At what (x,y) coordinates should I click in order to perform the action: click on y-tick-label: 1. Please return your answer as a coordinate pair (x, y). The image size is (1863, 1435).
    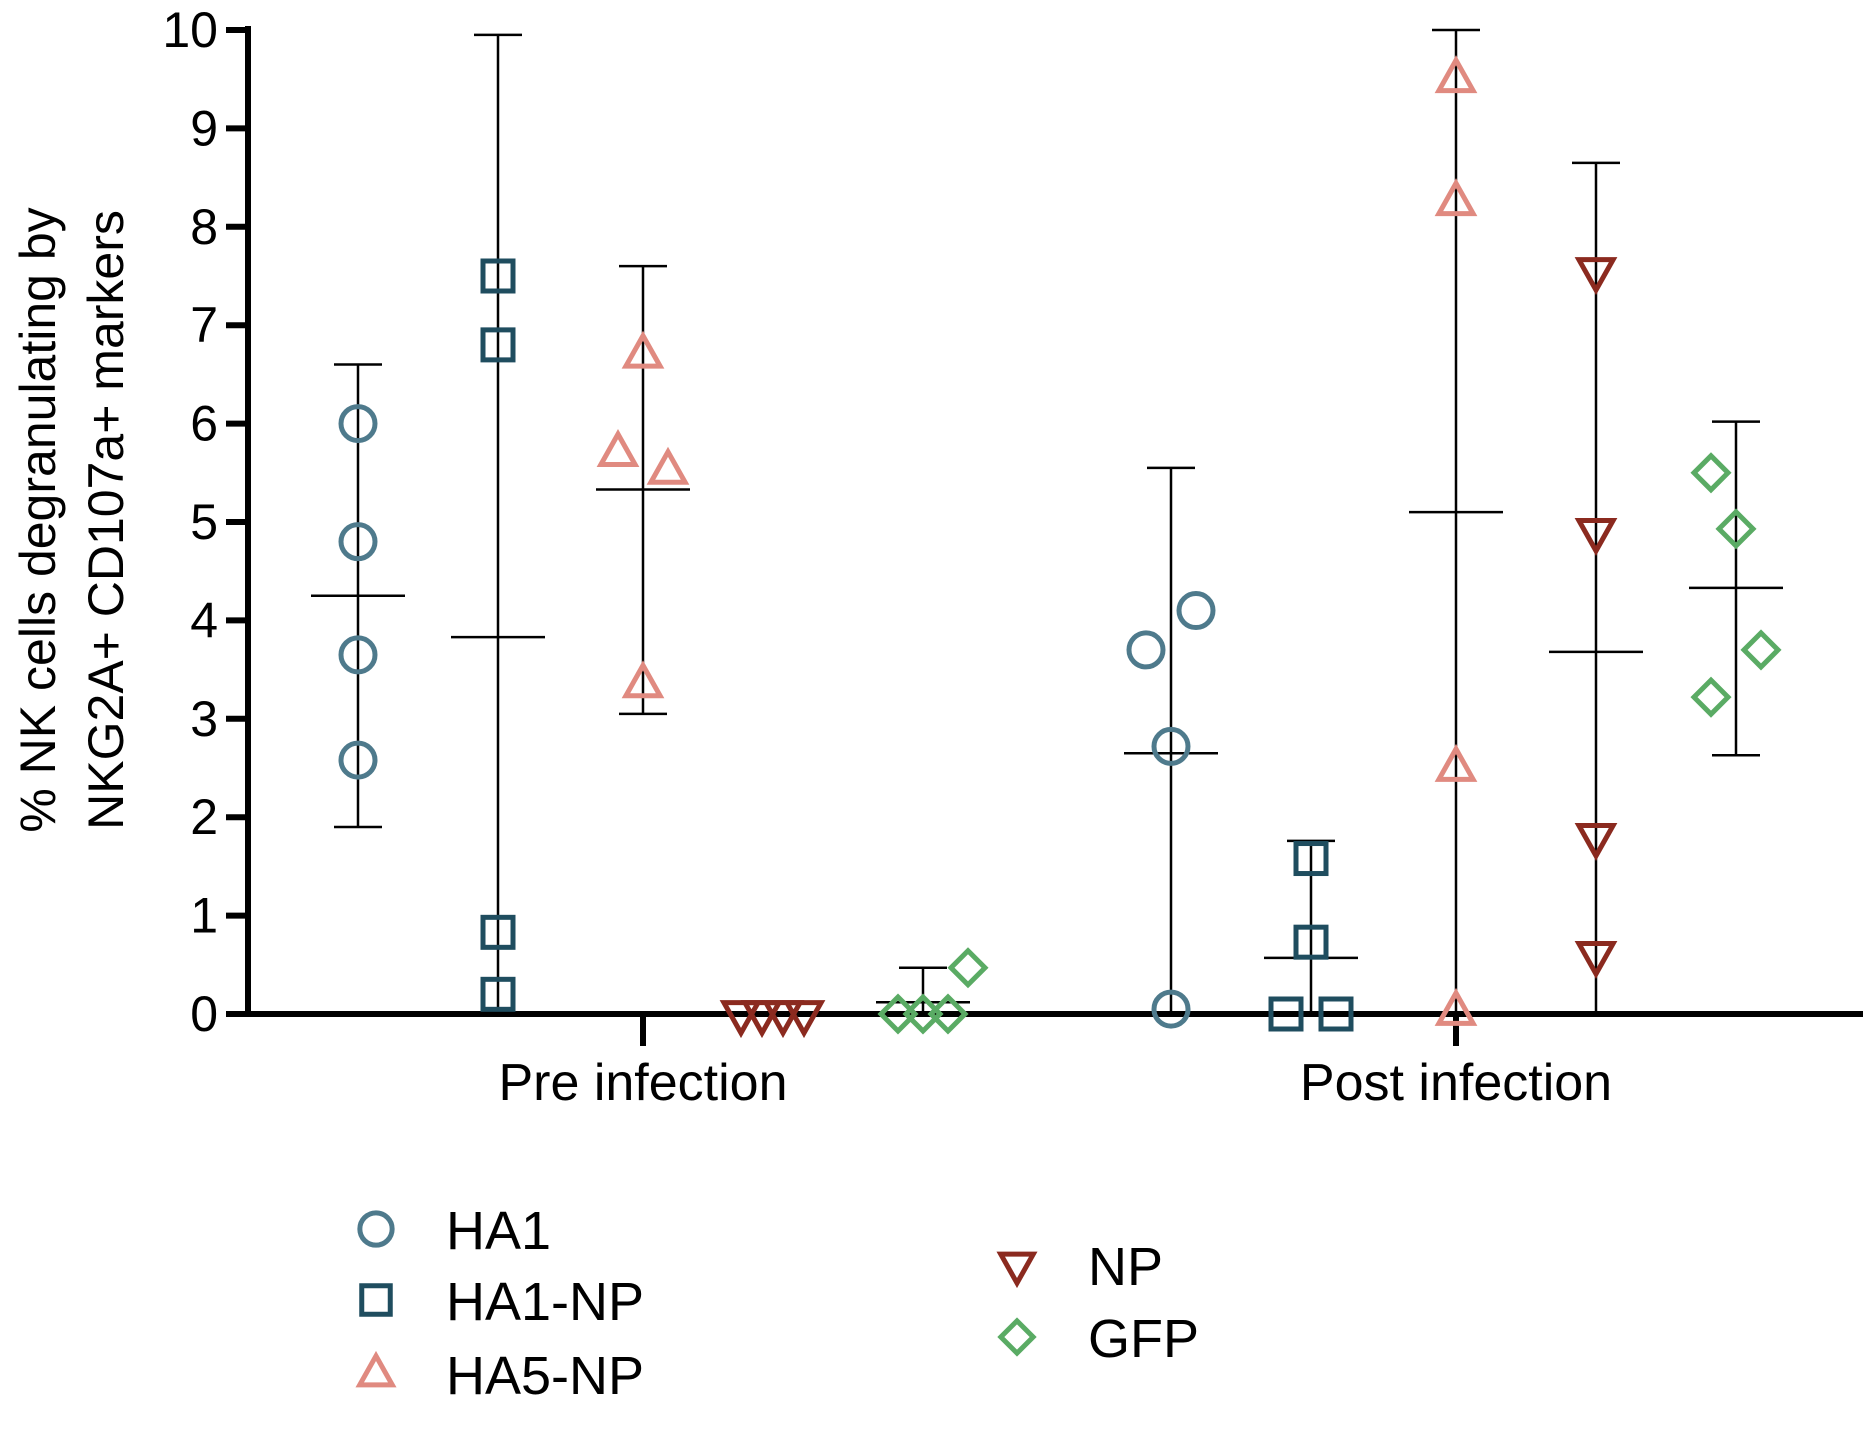
    Looking at the image, I should click on (204, 916).